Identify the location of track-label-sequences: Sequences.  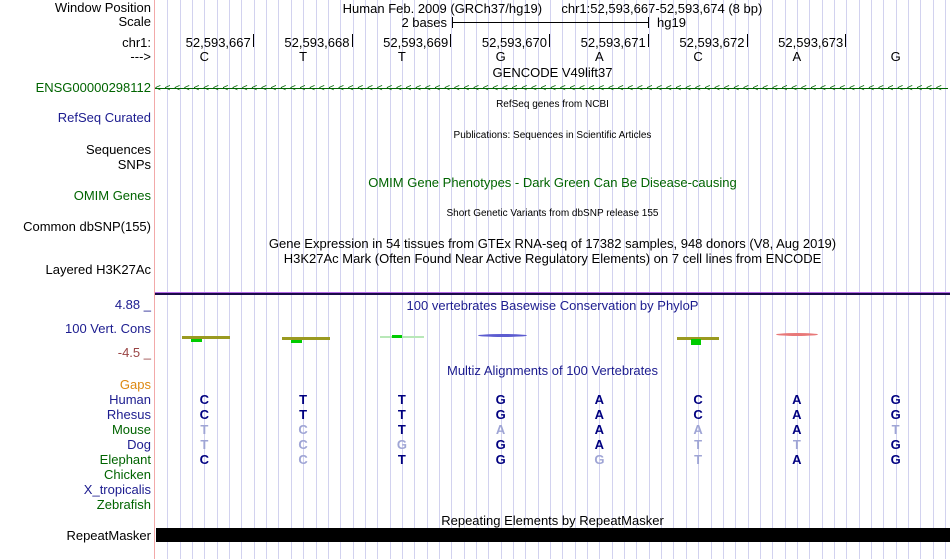
(118, 149).